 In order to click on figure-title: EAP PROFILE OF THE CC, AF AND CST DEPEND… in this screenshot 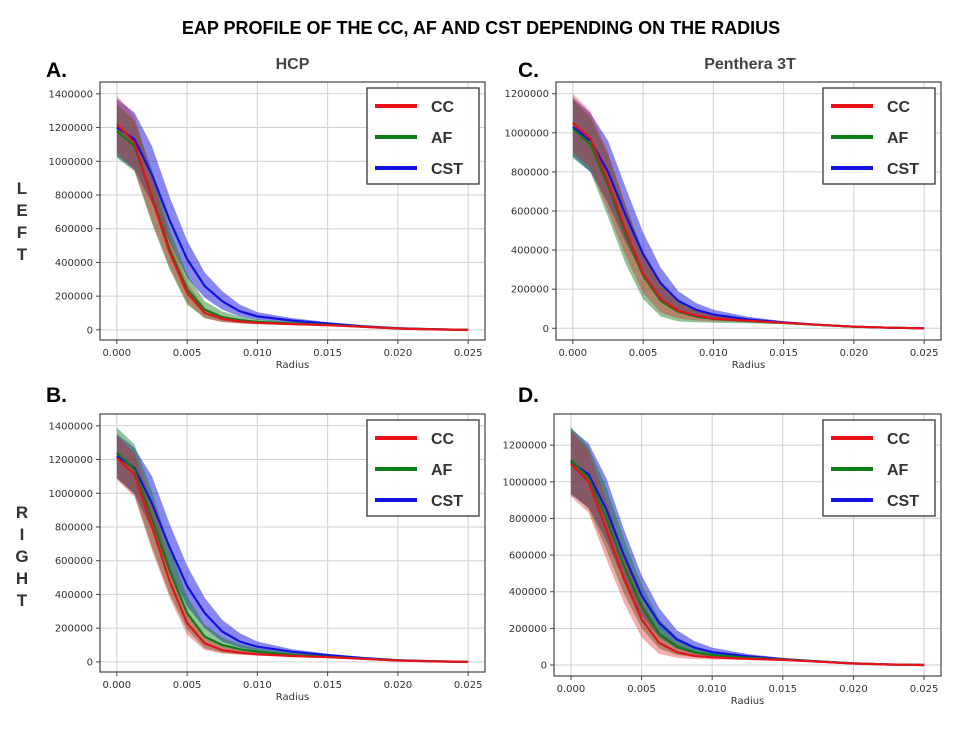, I will do `click(481, 28)`.